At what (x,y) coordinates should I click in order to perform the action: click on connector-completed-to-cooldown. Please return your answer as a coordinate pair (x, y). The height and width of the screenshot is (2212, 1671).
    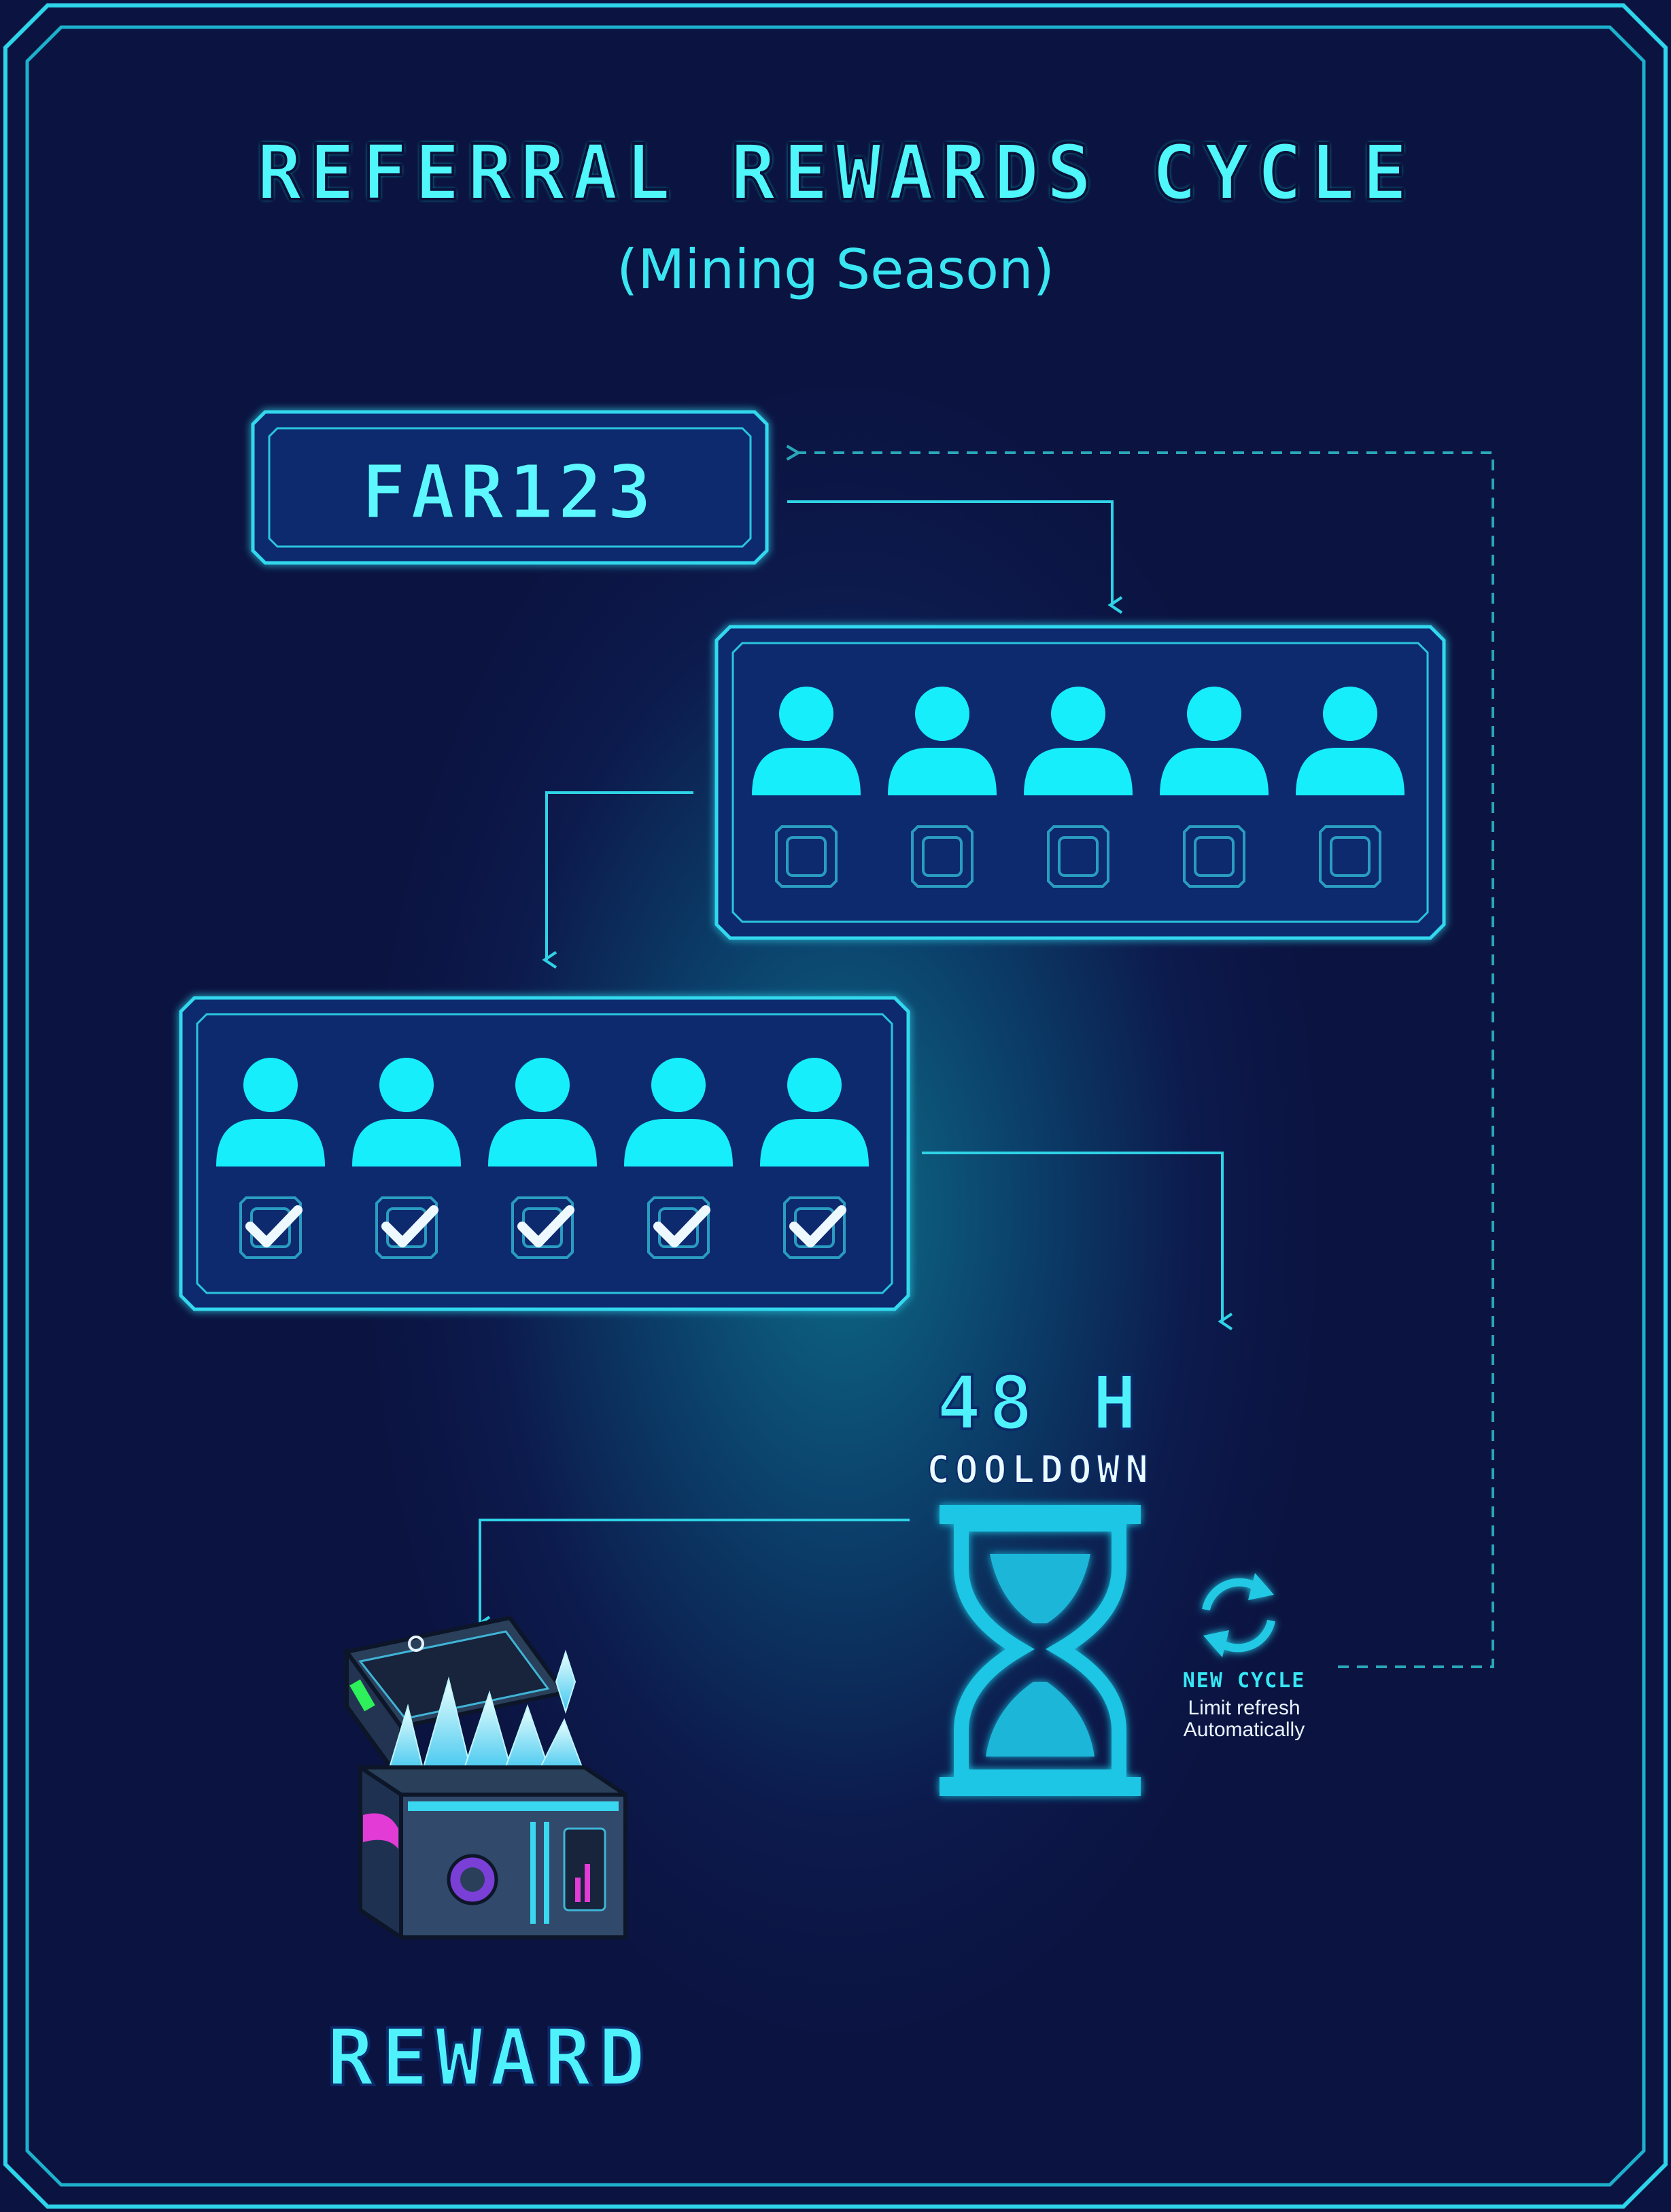
    Looking at the image, I should click on (1077, 1241).